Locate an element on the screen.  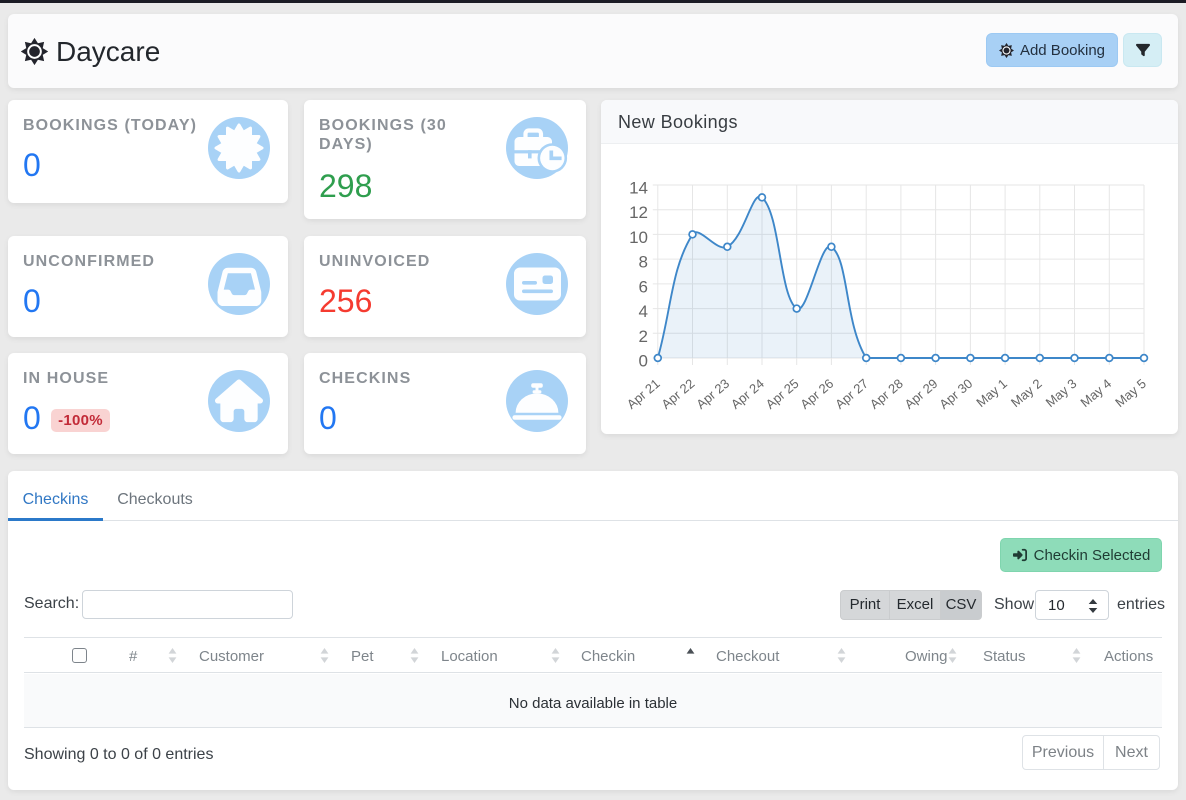
svg-text: Apr 26 is located at coordinates (816, 394).